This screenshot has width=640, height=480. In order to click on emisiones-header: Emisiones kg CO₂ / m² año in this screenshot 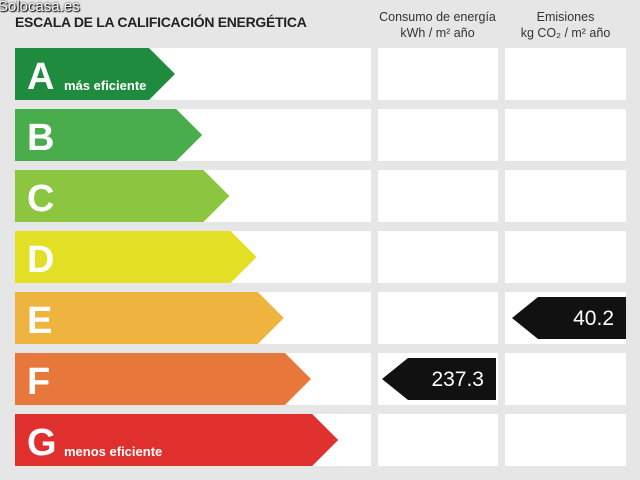, I will do `click(565, 25)`.